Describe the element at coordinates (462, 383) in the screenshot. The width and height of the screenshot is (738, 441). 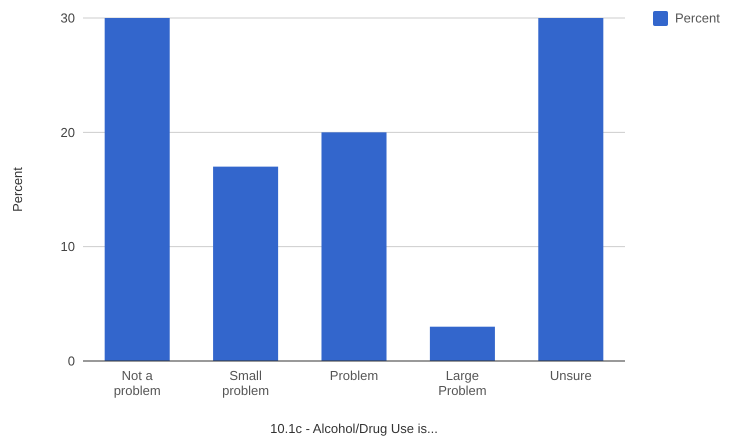
I see `x-tick-label: Large Problem` at that location.